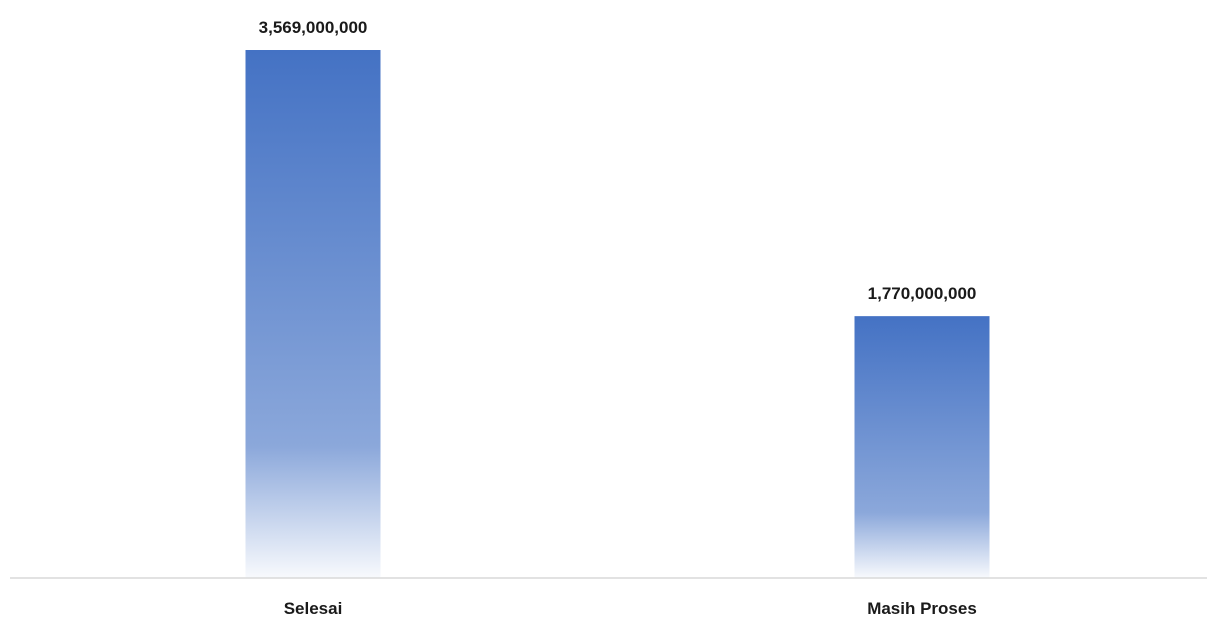 This screenshot has height=620, width=1217. I want to click on data-label-2: 1,770,000,000, so click(922, 293).